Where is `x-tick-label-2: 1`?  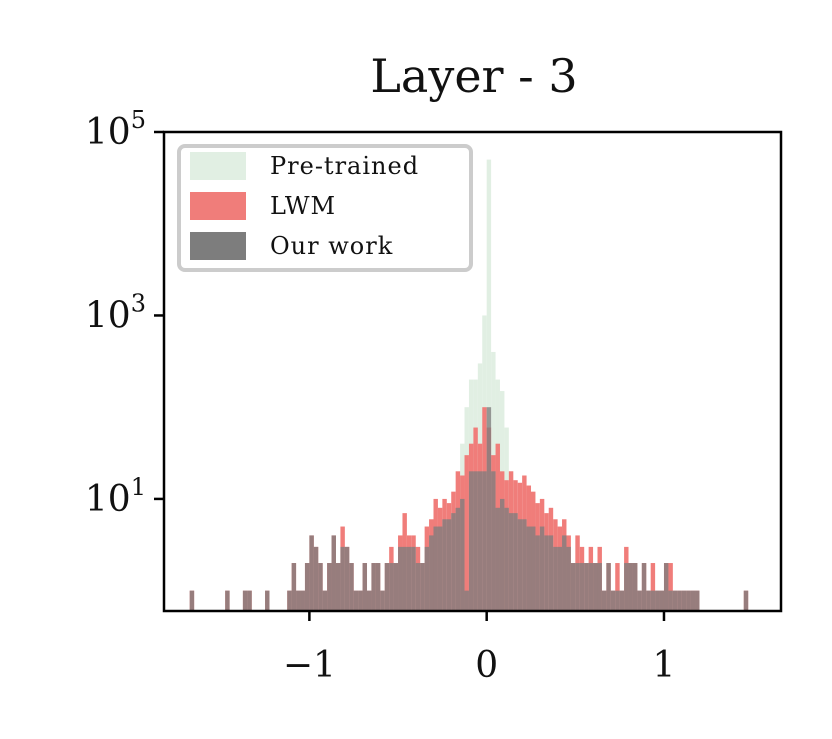
x-tick-label-2: 1 is located at coordinates (664, 665).